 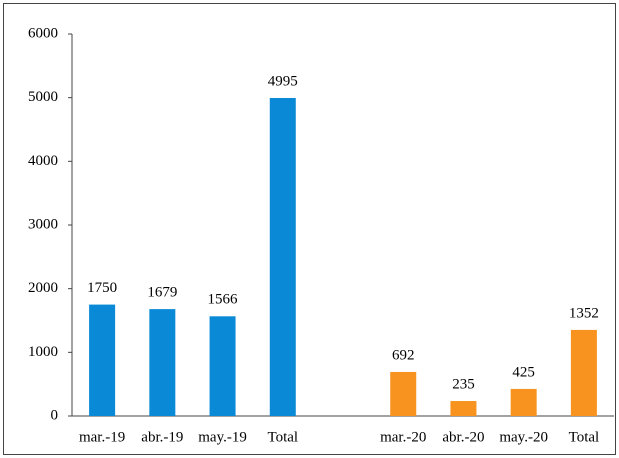 What do you see at coordinates (43, 352) in the screenshot?
I see `y-tick-label: 1000` at bounding box center [43, 352].